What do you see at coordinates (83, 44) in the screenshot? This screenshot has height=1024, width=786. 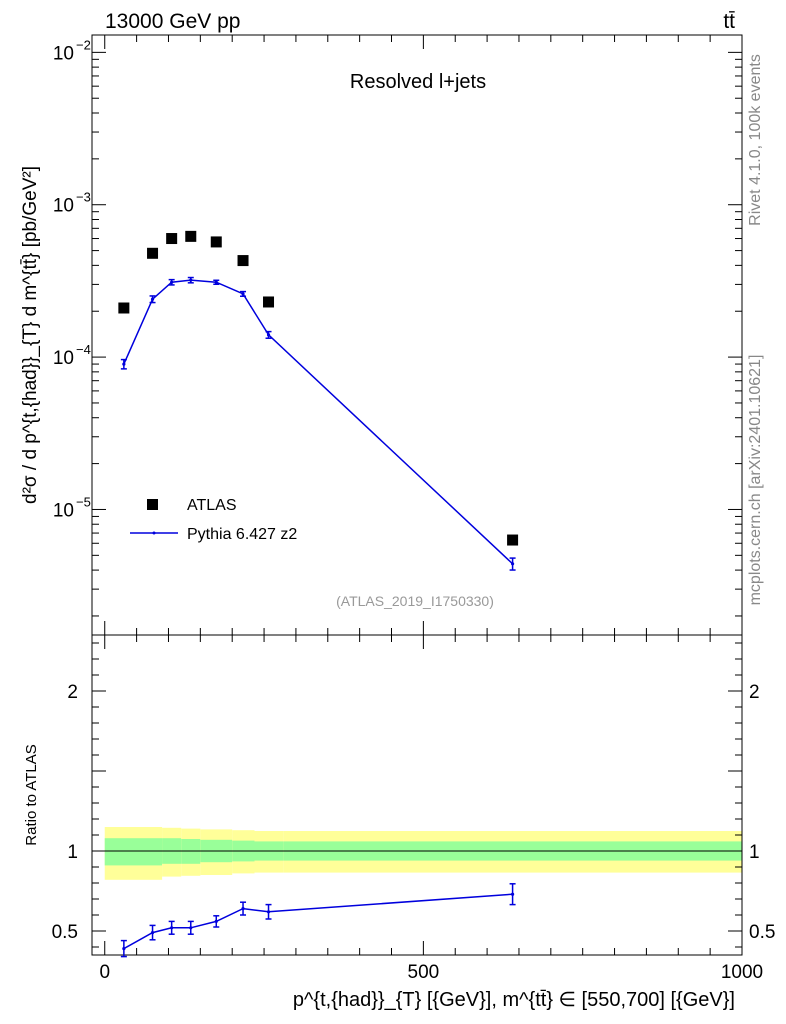 I see `y-tick-exponent: −2` at bounding box center [83, 44].